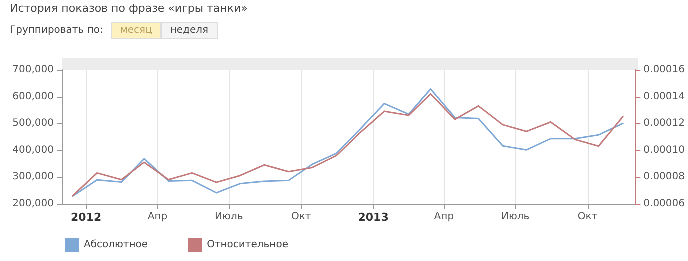 This screenshot has height=261, width=688. Describe the element at coordinates (33, 96) in the screenshot. I see `y-tick-label: 600,000` at that location.